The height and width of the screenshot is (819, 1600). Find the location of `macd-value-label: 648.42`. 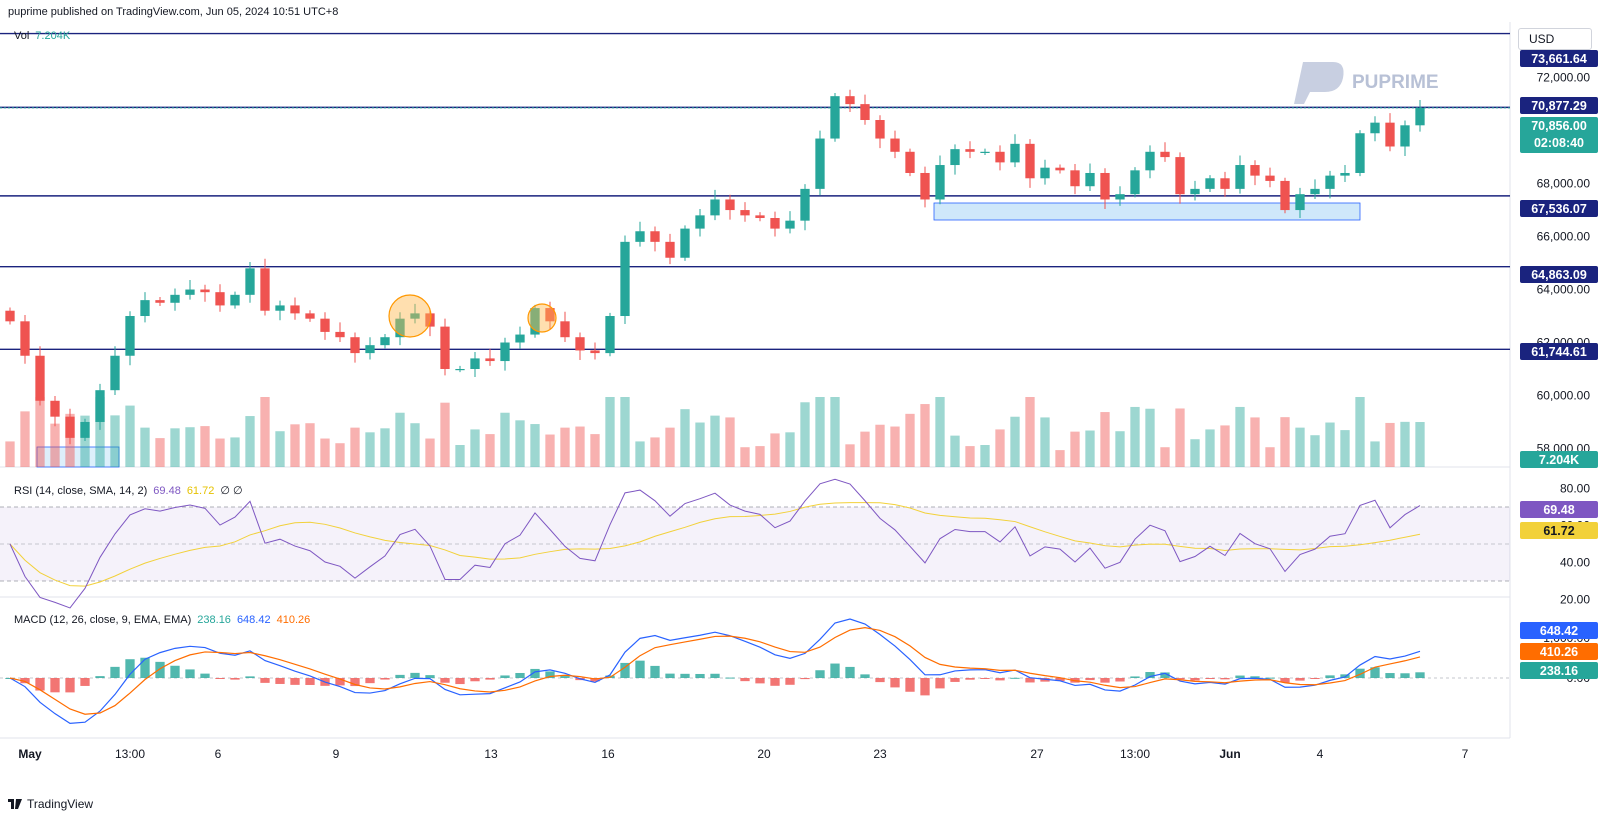

macd-value-label: 648.42 is located at coordinates (1559, 630).